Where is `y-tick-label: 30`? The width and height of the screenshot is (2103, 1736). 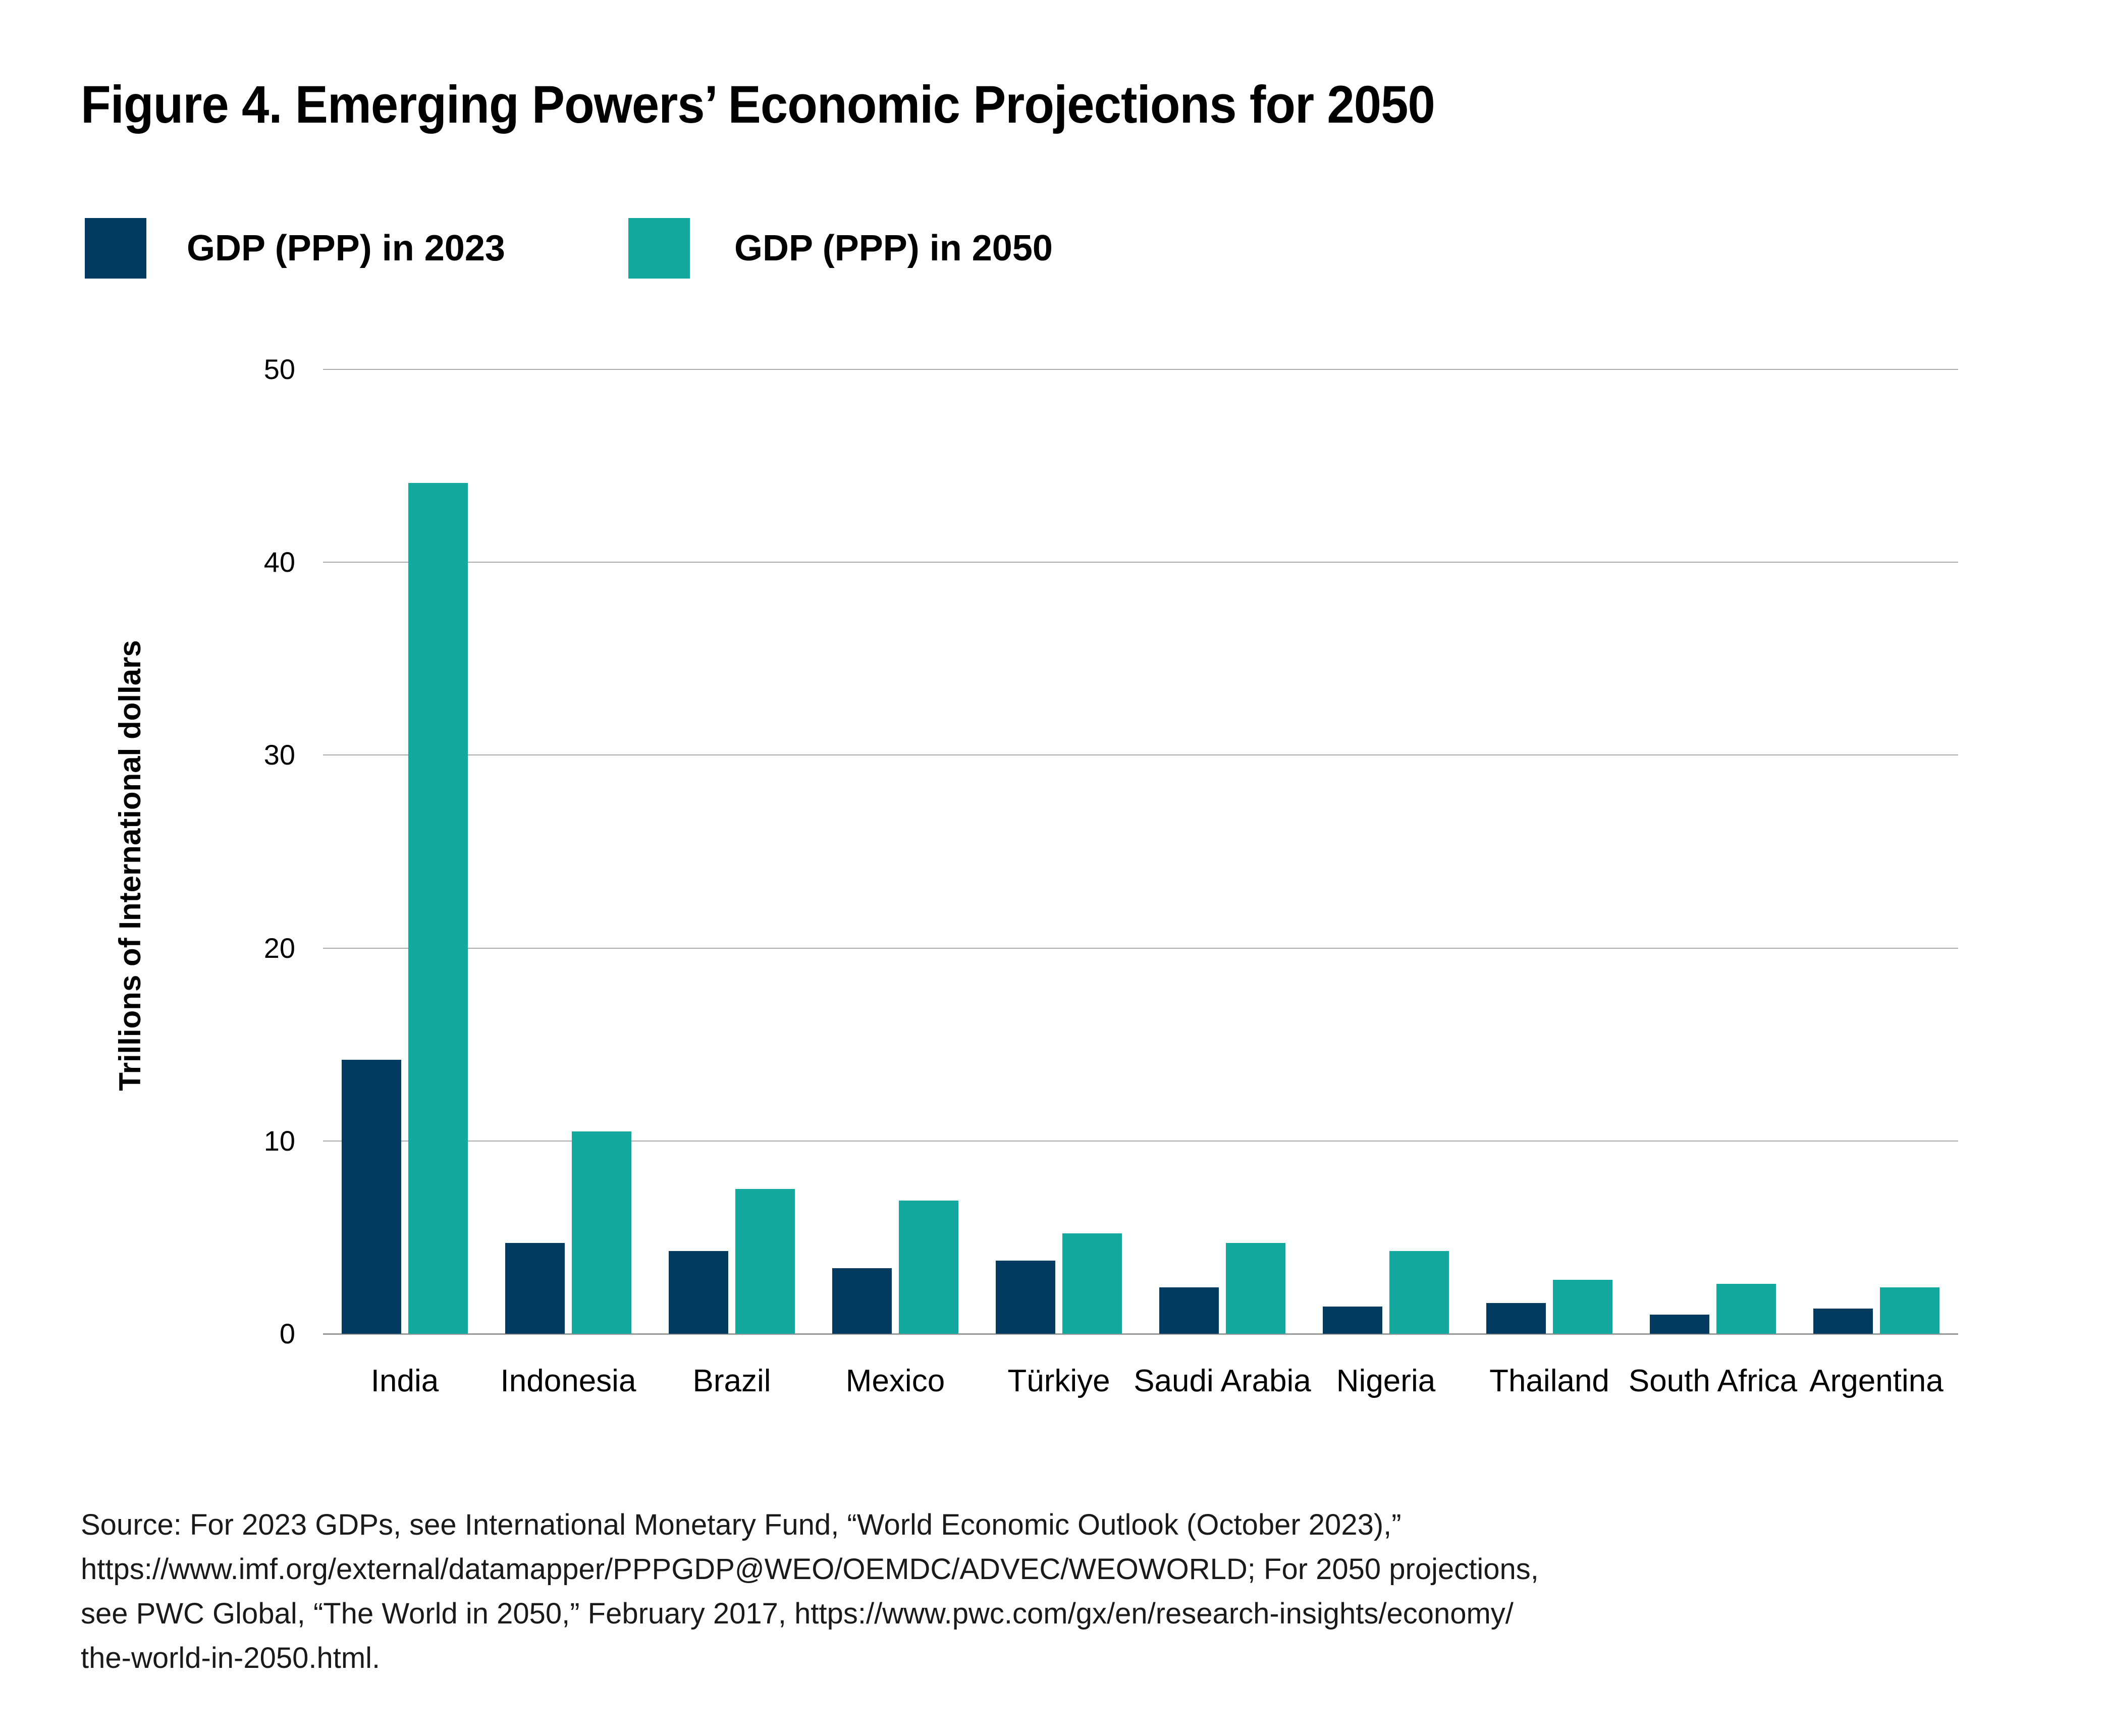 y-tick-label: 30 is located at coordinates (279, 755).